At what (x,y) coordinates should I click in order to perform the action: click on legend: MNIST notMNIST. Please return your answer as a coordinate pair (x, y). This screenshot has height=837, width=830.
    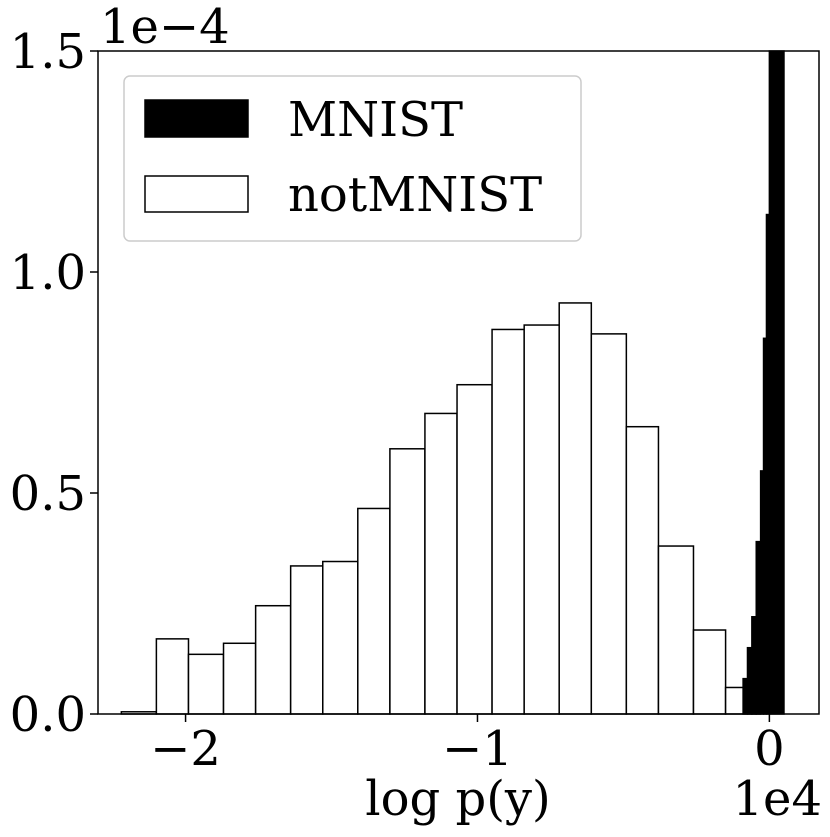
    Looking at the image, I should click on (352, 158).